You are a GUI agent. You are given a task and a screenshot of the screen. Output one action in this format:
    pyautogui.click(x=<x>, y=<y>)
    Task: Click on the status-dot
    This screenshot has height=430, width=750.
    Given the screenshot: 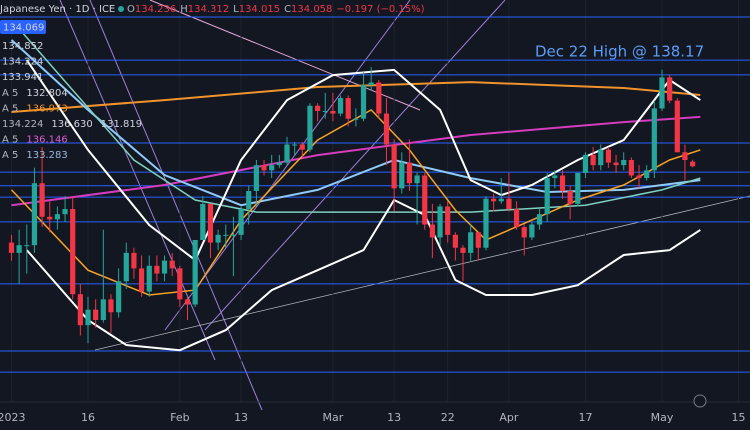 What is the action you would take?
    pyautogui.click(x=121, y=9)
    